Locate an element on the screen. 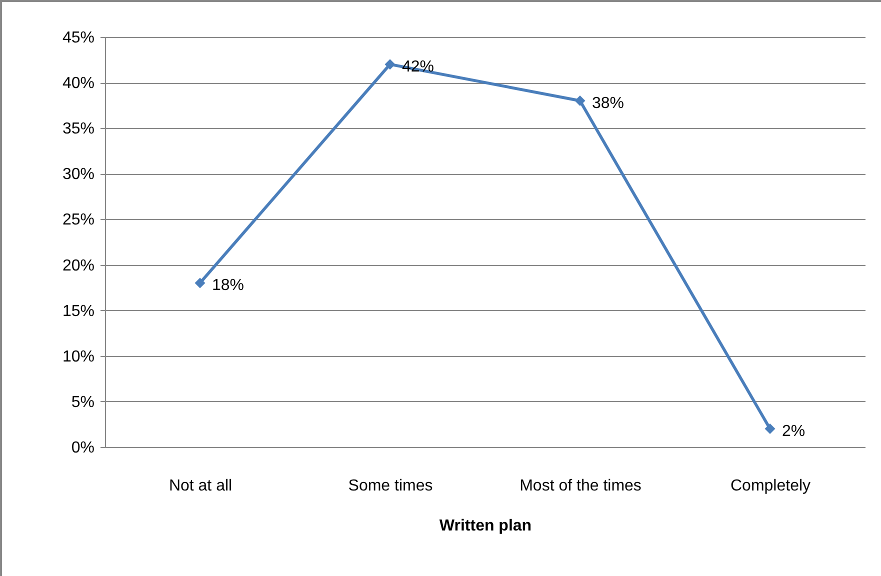 This screenshot has width=881, height=576. x-tick-label: Some times is located at coordinates (390, 486).